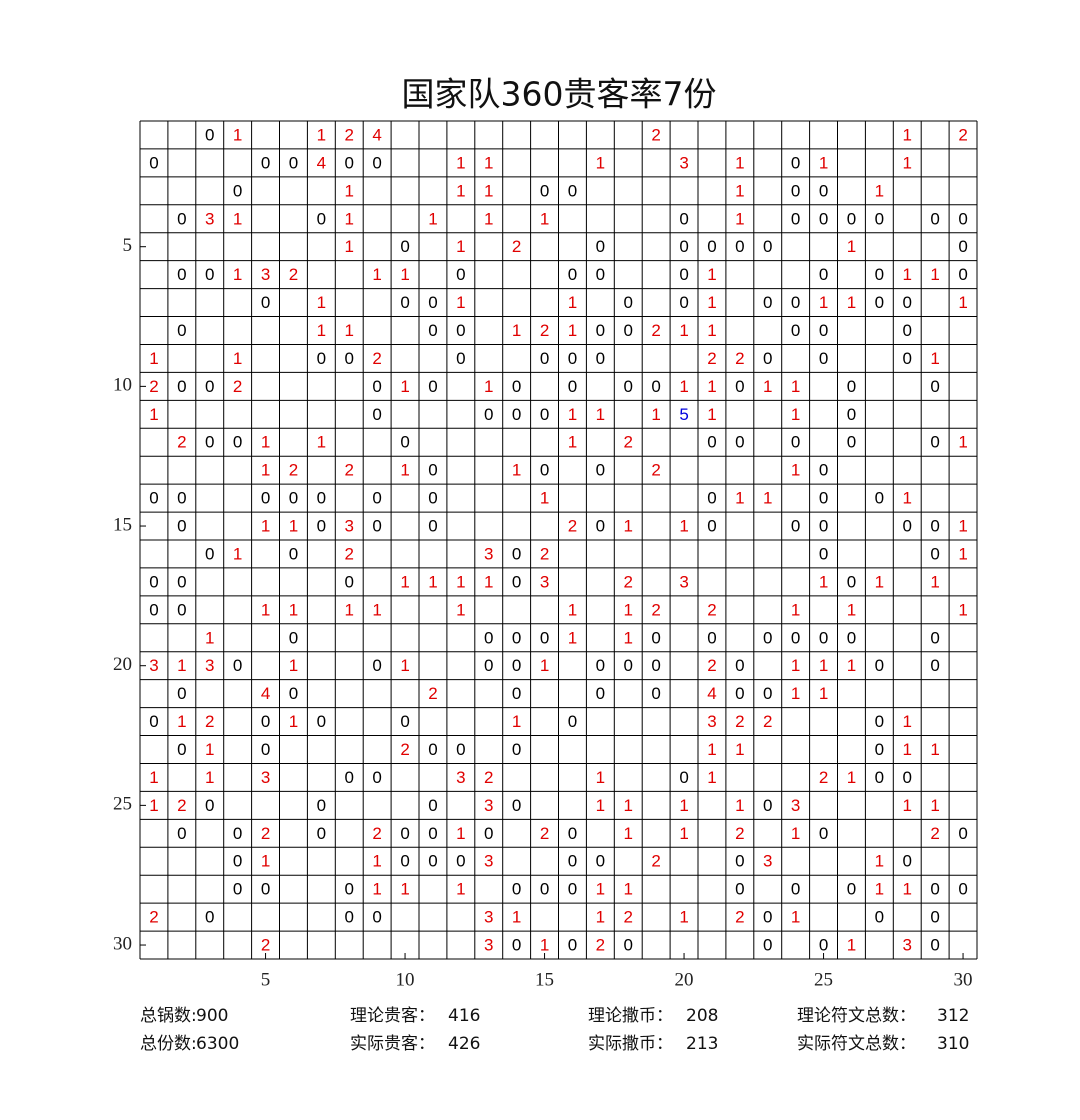 The image size is (1080, 1120). Describe the element at coordinates (392, 1044) in the screenshot. I see `stat-label: 实际贵客：` at that location.